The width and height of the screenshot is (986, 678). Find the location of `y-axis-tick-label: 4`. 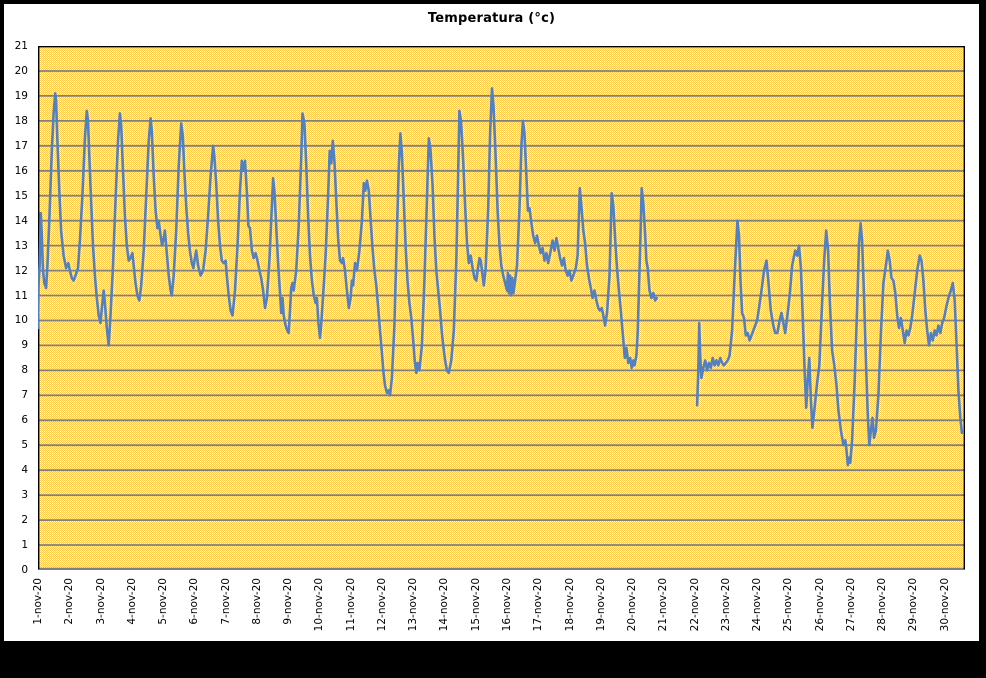

y-axis-tick-label: 4 is located at coordinates (24, 470).